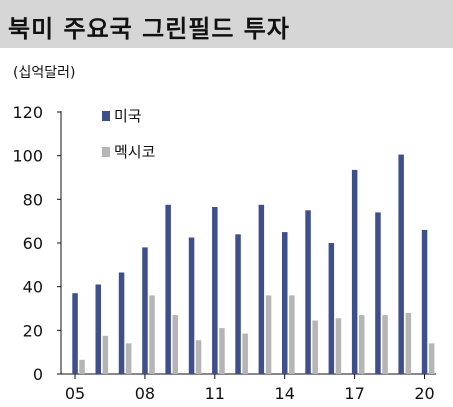  What do you see at coordinates (308, 292) in the screenshot?
I see `bar-us-2015` at bounding box center [308, 292].